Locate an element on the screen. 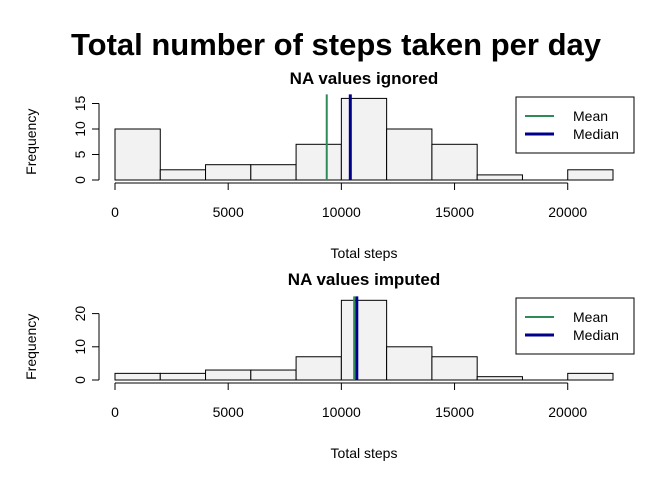  y-tick-label: 20 is located at coordinates (80, 314).